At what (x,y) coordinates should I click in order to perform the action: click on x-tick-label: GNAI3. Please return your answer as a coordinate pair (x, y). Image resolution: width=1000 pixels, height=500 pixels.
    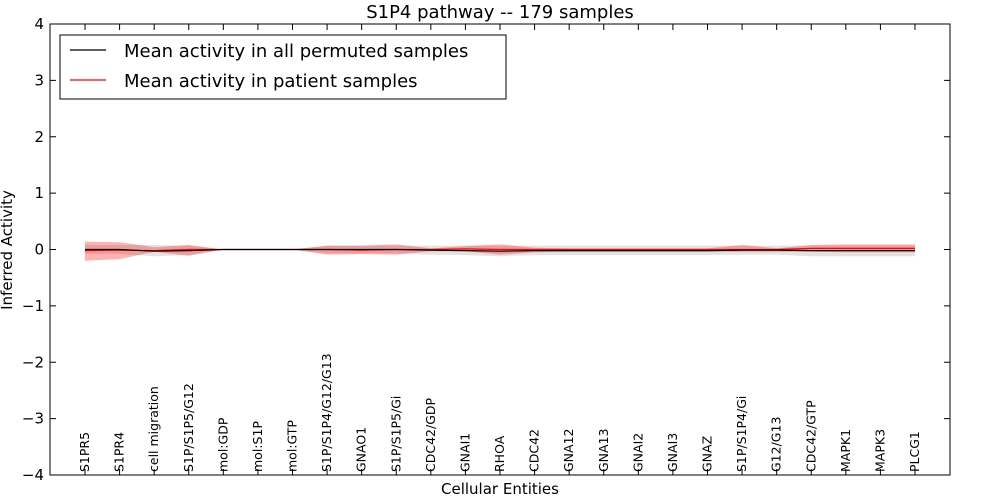
    Looking at the image, I should click on (672, 452).